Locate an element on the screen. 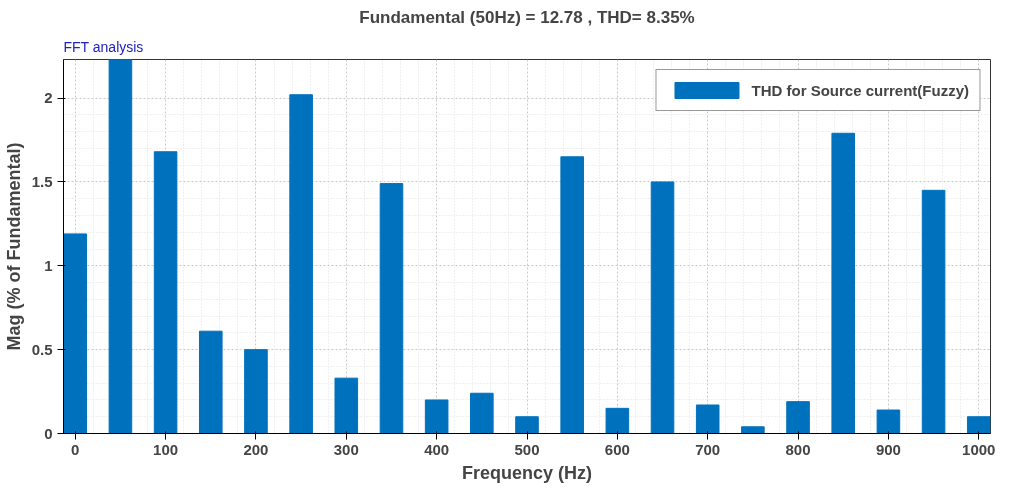  x-tick-label: 200 is located at coordinates (256, 449).